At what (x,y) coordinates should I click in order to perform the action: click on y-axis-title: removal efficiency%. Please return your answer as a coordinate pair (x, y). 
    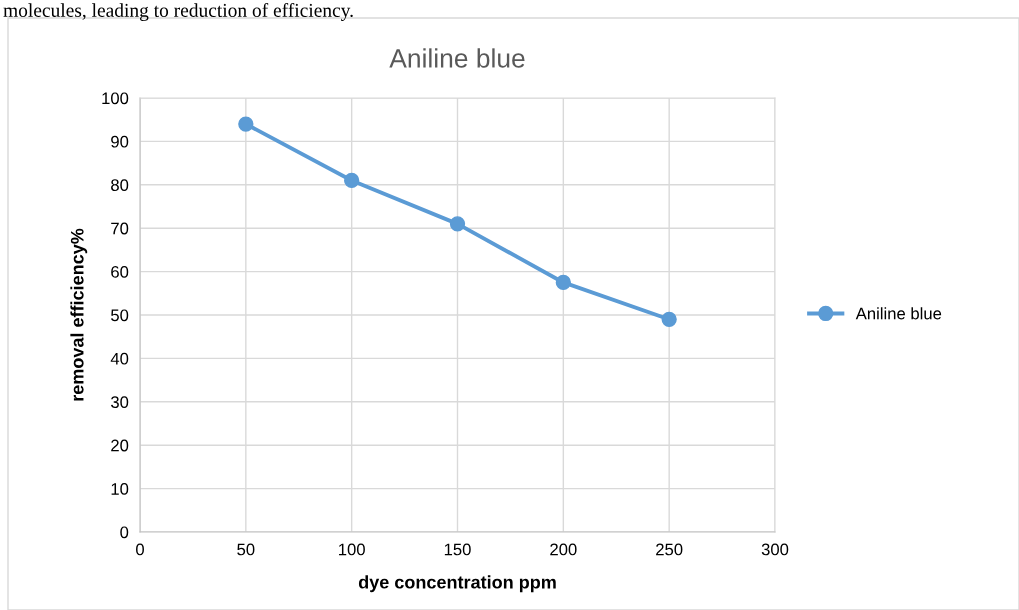
    Looking at the image, I should click on (79, 314).